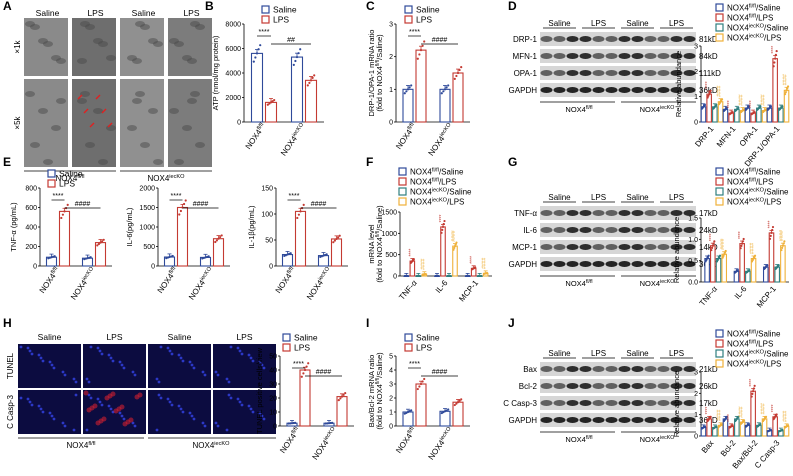  Describe the element at coordinates (370, 6) in the screenshot. I see `panel-c: C` at that location.